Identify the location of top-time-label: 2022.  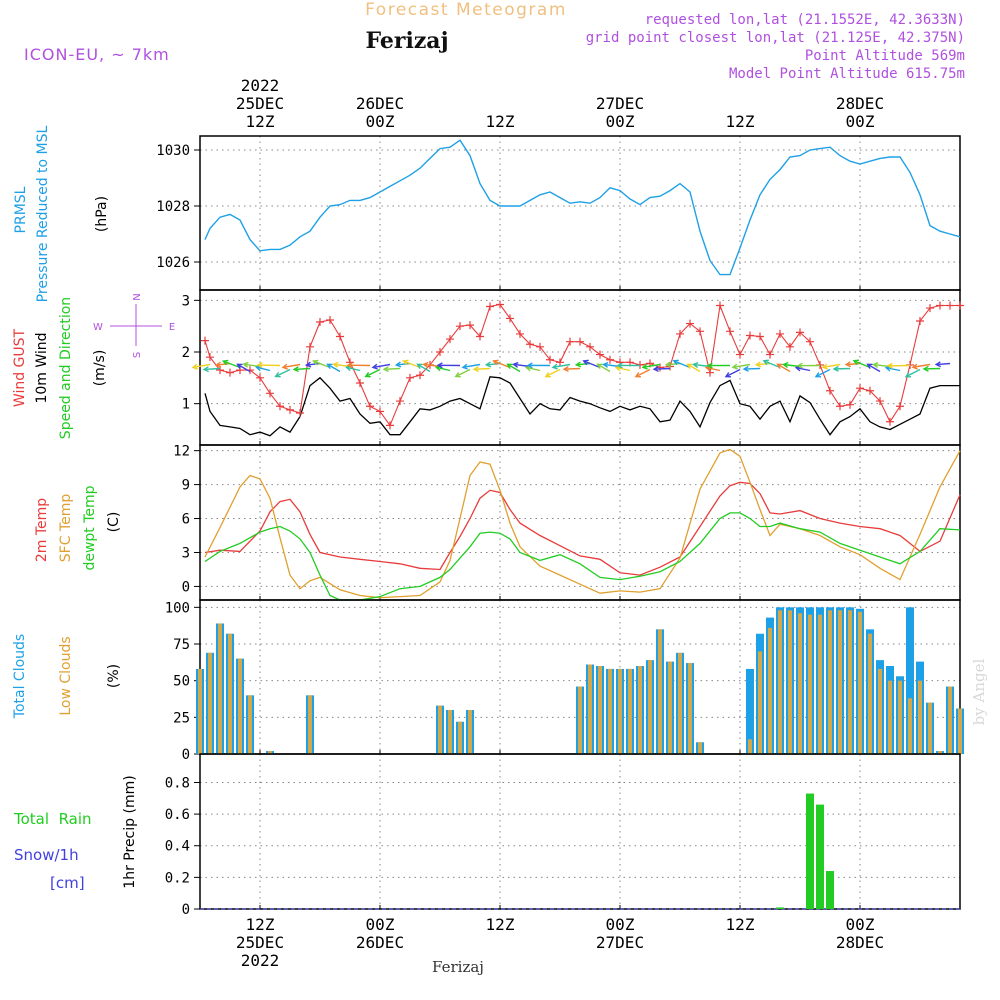
(260, 85).